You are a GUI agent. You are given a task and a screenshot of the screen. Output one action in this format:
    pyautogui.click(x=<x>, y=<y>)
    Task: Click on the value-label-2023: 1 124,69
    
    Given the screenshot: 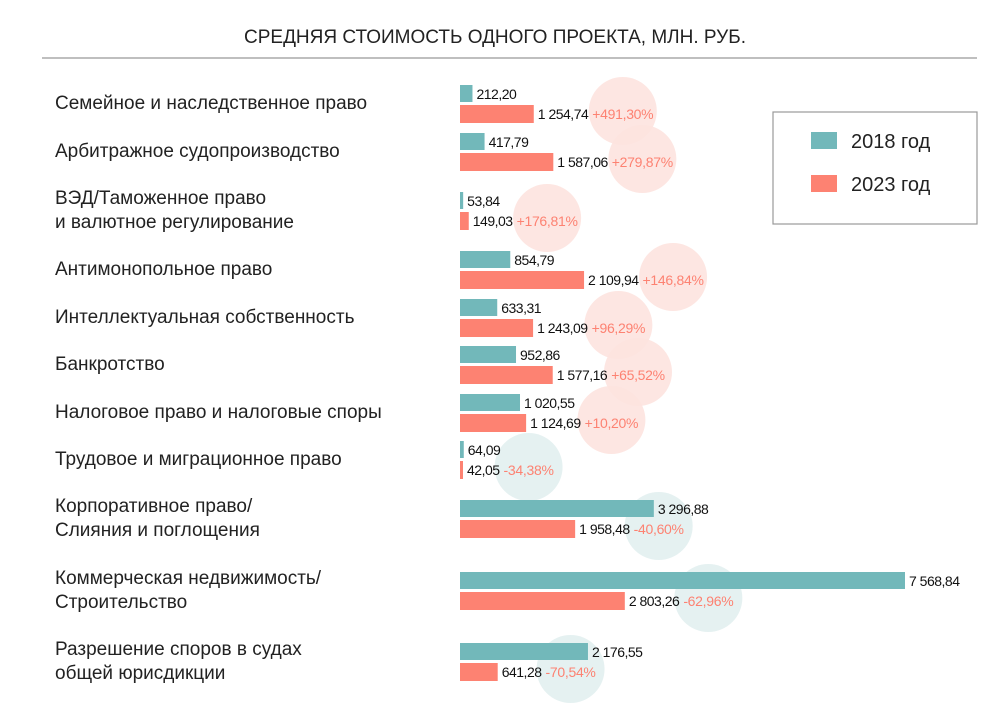 What is the action you would take?
    pyautogui.click(x=555, y=423)
    